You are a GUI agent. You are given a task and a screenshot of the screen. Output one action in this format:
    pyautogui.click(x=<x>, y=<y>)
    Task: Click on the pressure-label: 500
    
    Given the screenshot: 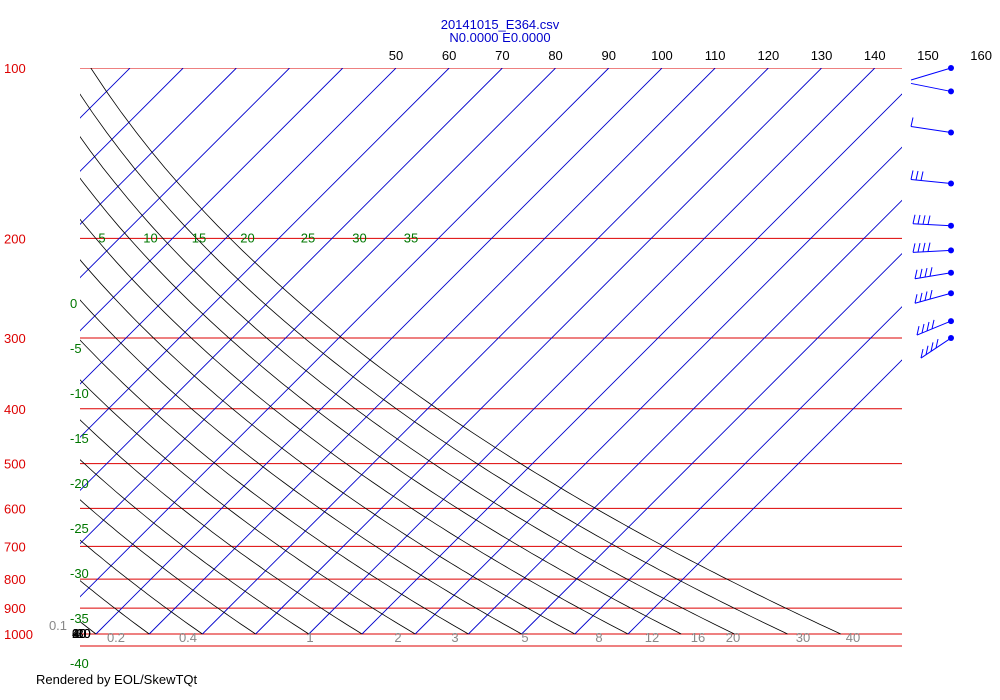 What is the action you would take?
    pyautogui.click(x=15, y=464)
    